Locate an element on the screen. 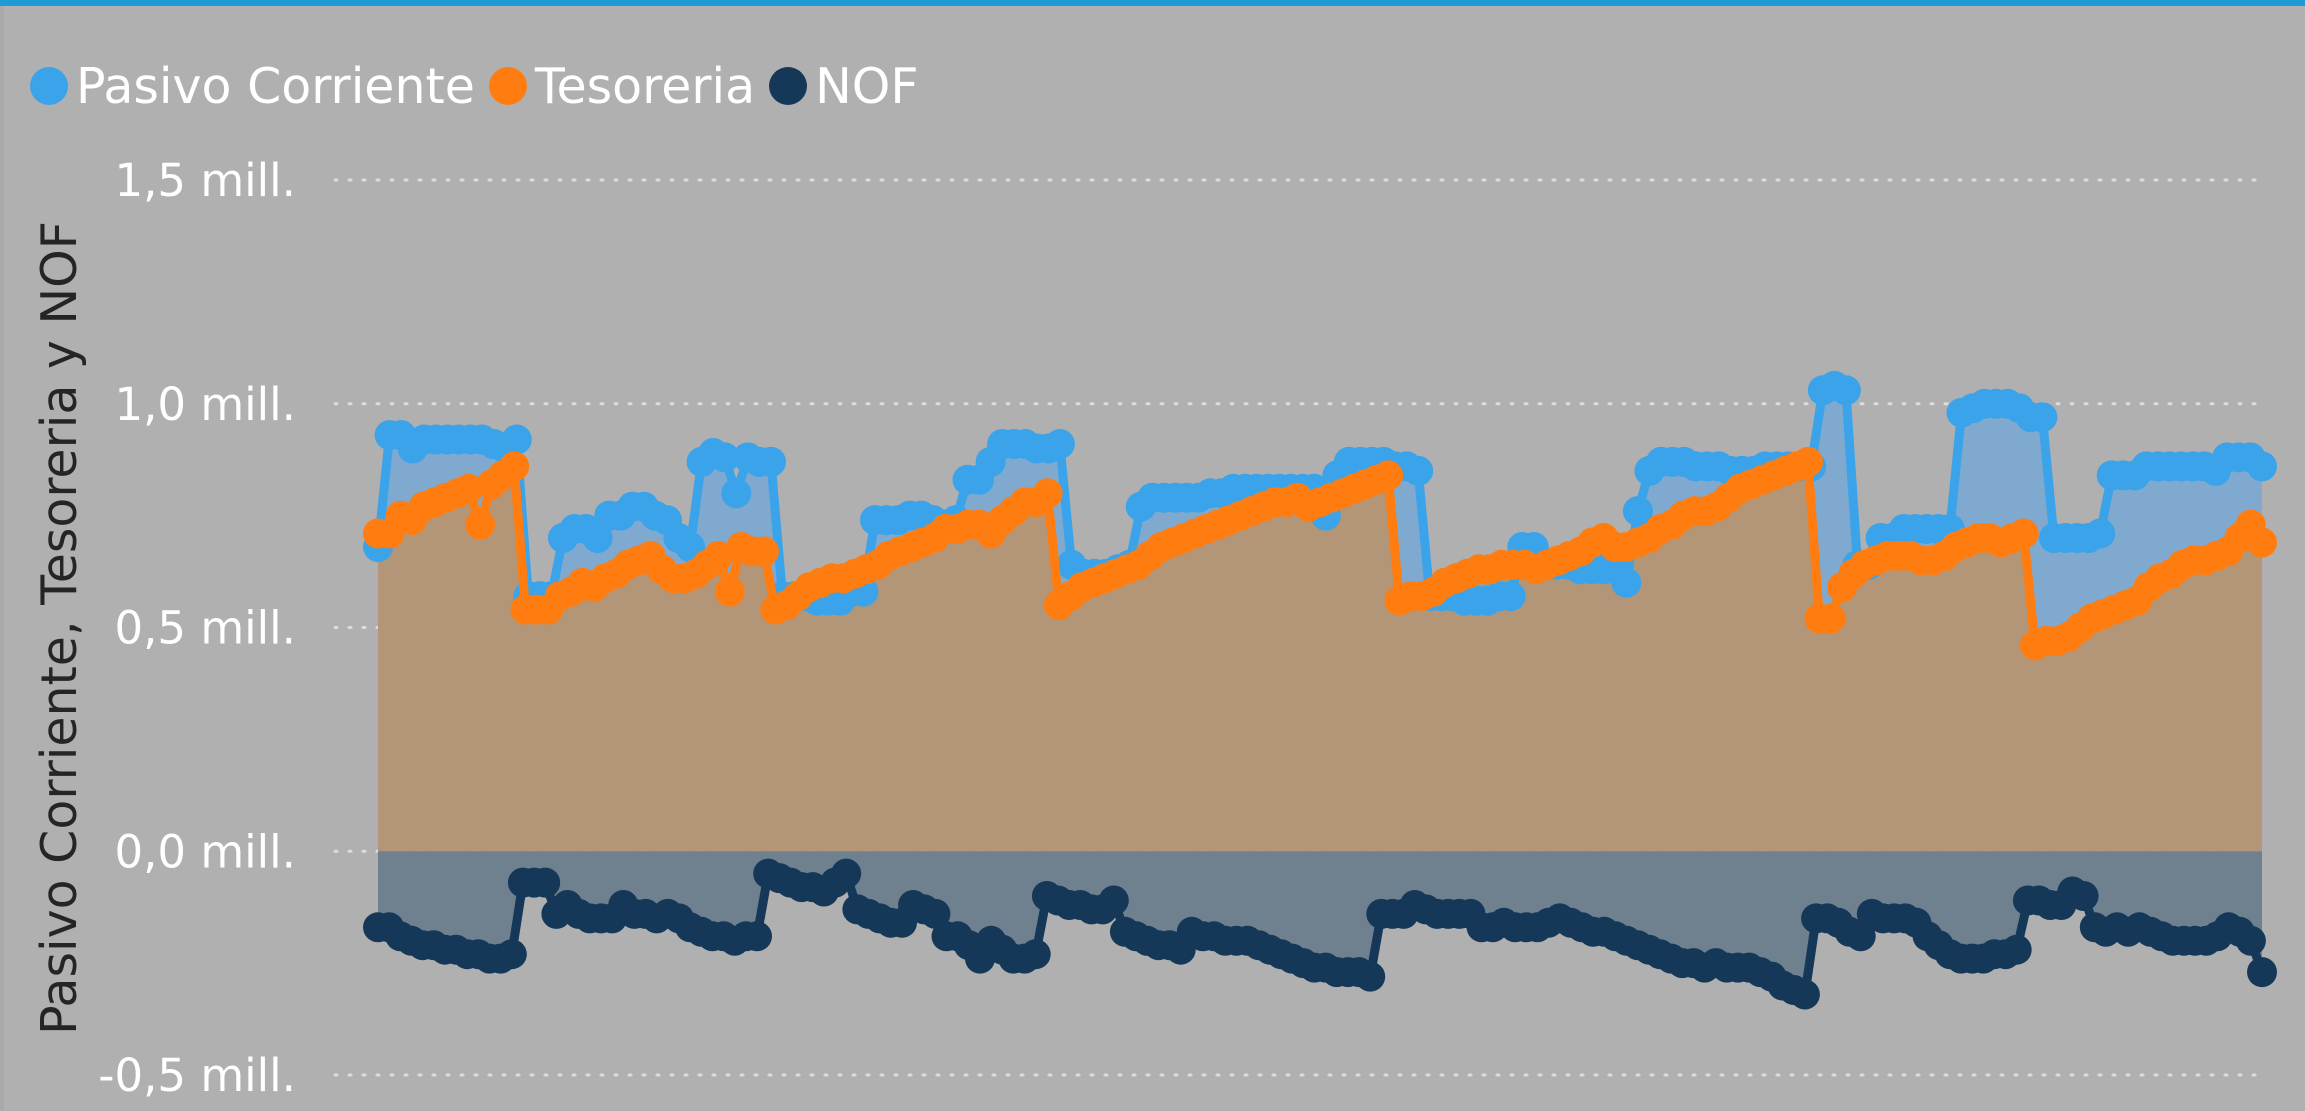 The height and width of the screenshot is (1111, 2305). legend-marker-tesoreria is located at coordinates (507, 86).